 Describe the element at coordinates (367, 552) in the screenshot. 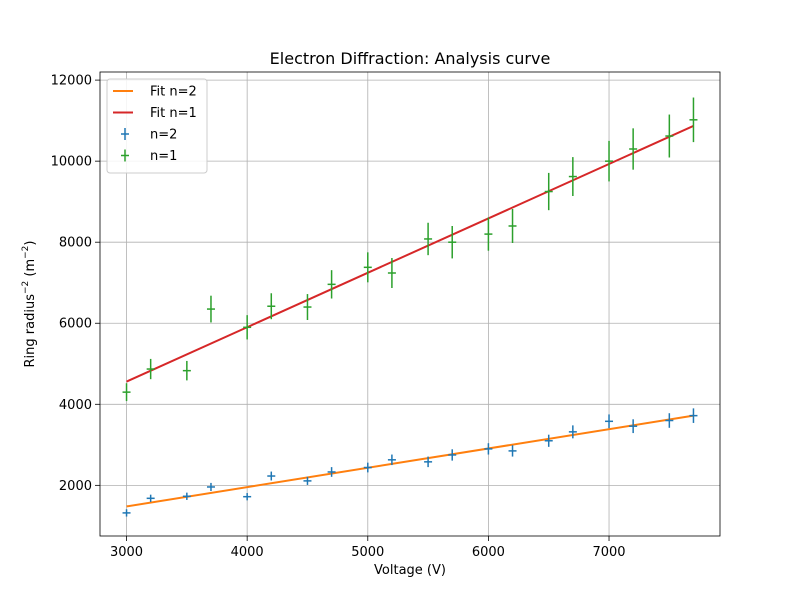

I see `x-tick-label: 5000` at that location.